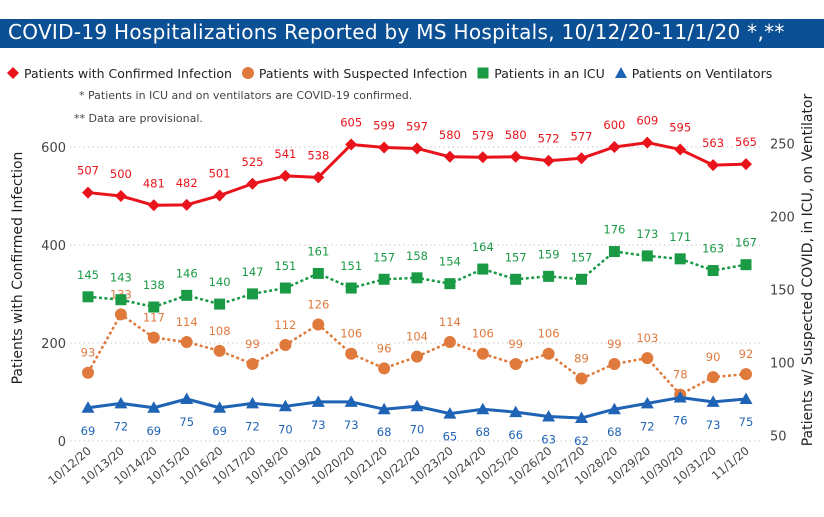 The image size is (824, 517). What do you see at coordinates (417, 126) in the screenshot?
I see `data-label-patients-with-confirmed-infection: 597` at bounding box center [417, 126].